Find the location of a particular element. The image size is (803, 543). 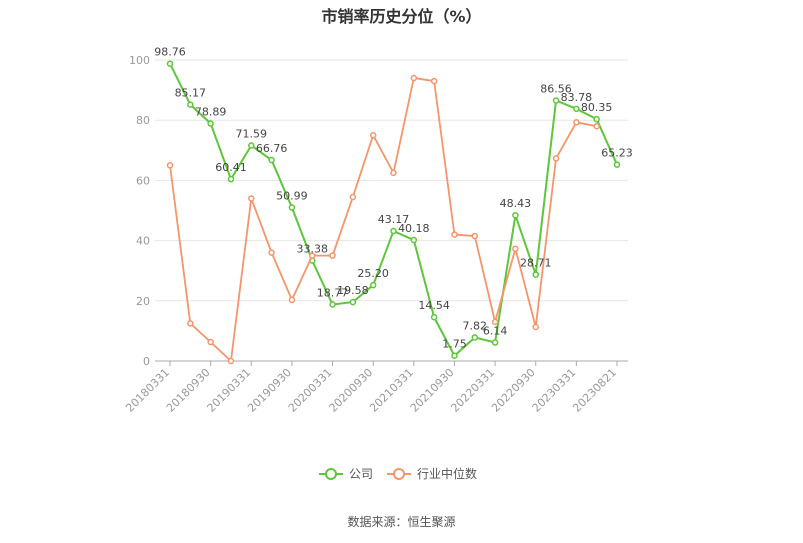

data-source: 数据来源：恒生聚源 is located at coordinates (401, 522).